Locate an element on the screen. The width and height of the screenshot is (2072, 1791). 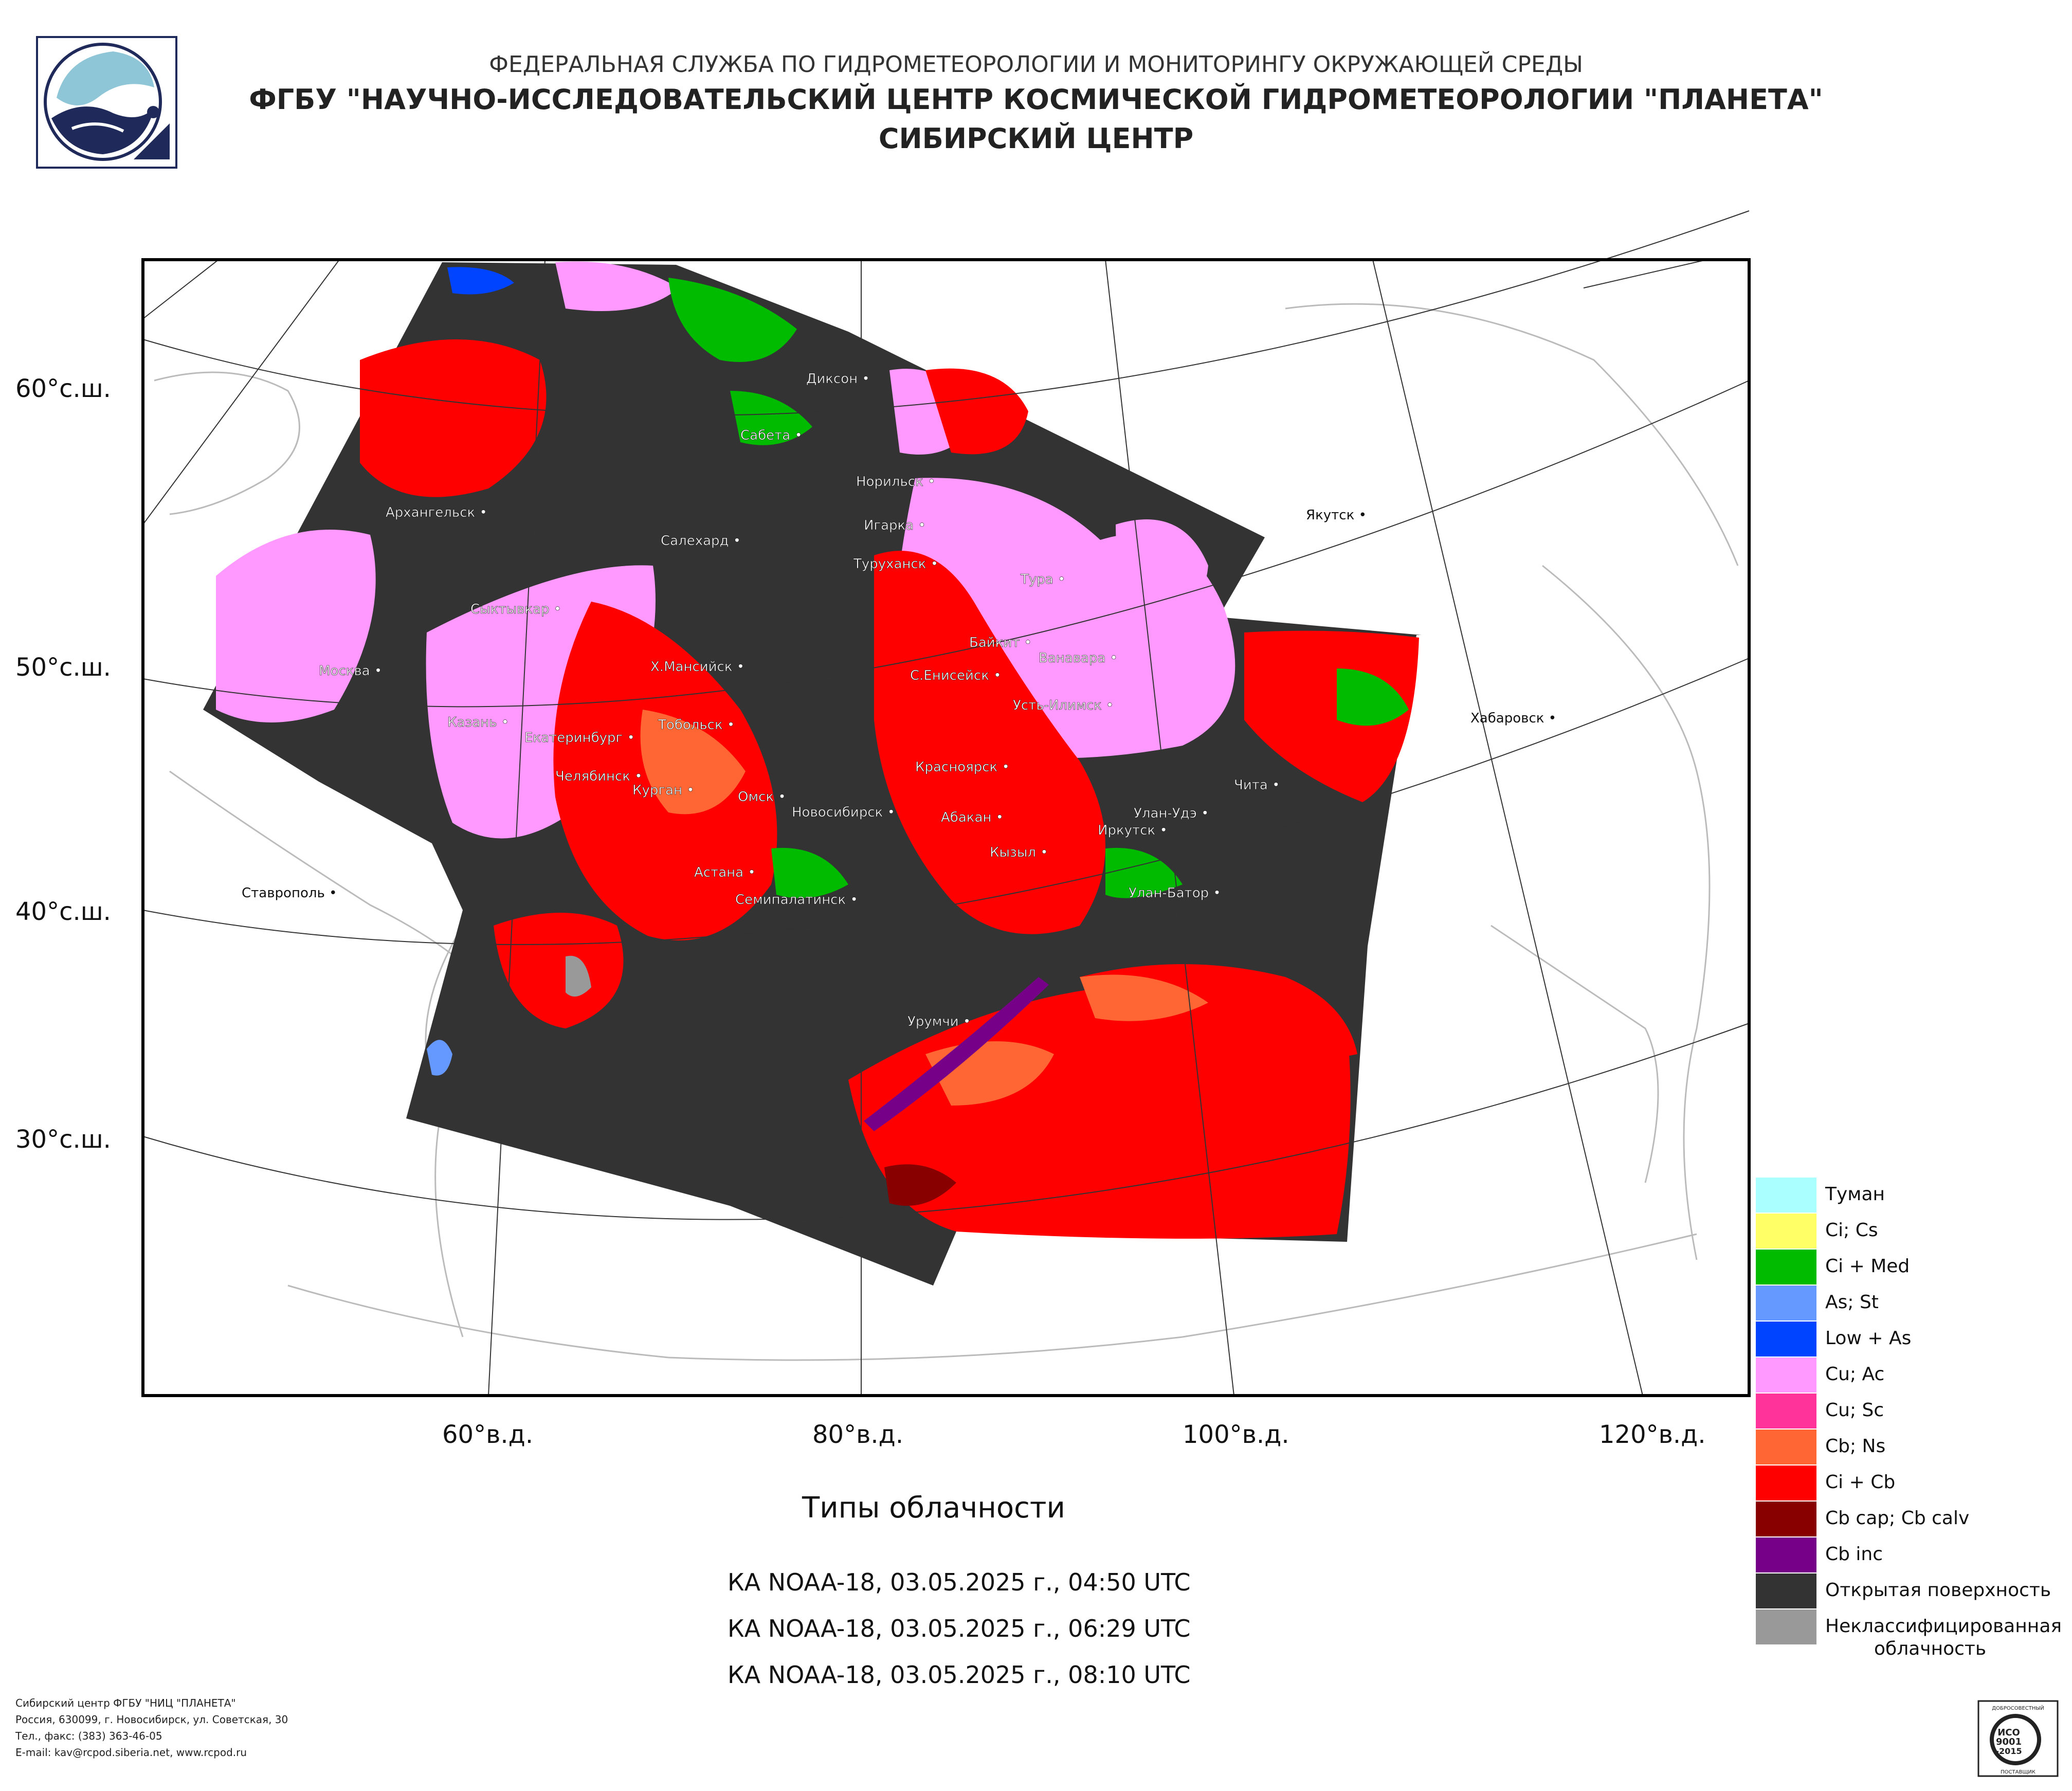
planeta-logo-icon is located at coordinates (106, 103).